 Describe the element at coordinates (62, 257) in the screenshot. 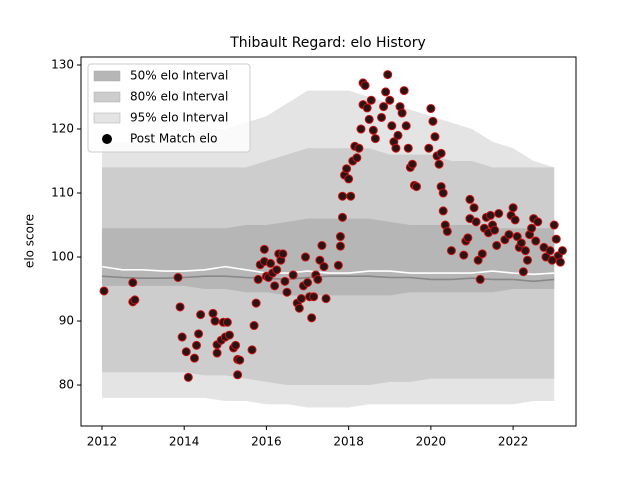

I see `y-tick-label: 100` at that location.